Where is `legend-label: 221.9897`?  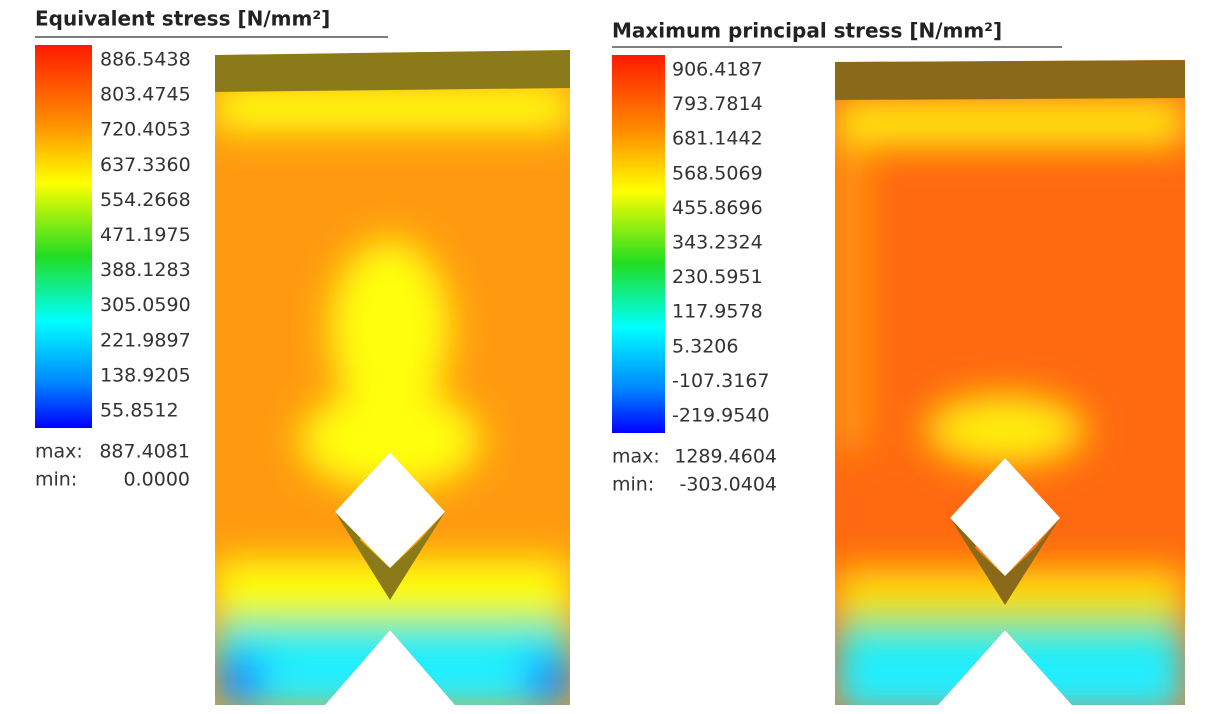 legend-label: 221.9897 is located at coordinates (145, 340).